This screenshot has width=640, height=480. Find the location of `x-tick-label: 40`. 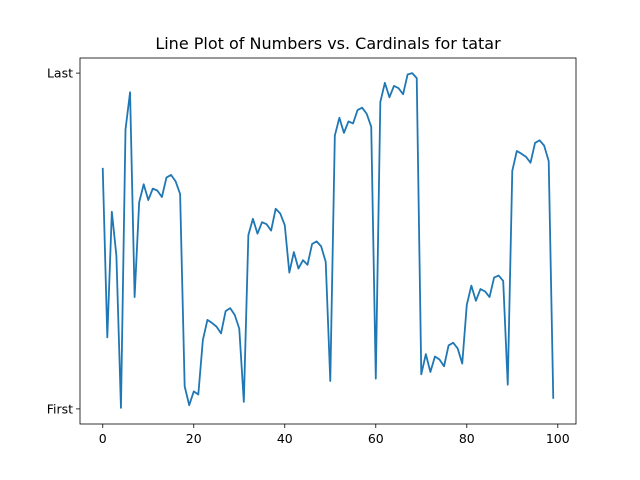

x-tick-label: 40 is located at coordinates (285, 438).